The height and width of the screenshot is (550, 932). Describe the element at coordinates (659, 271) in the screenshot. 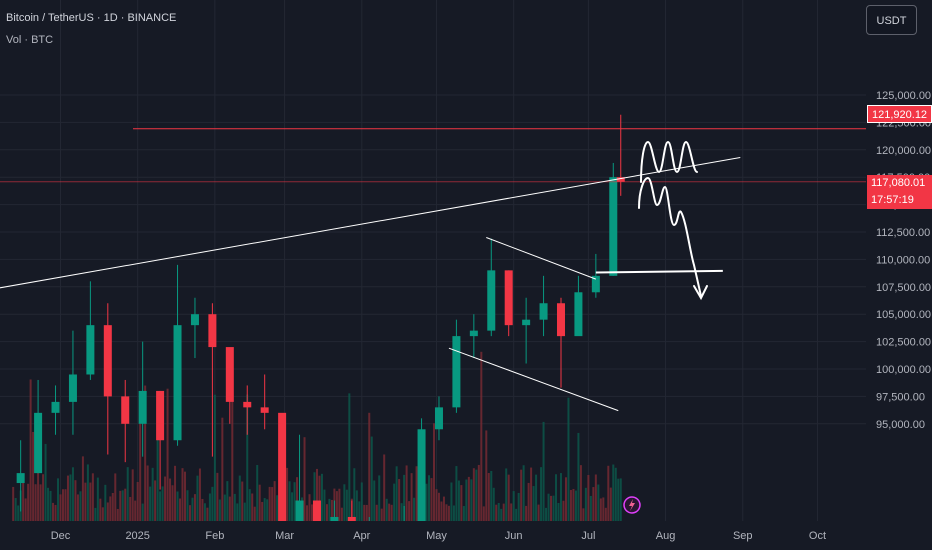

I see `target-support-line` at that location.